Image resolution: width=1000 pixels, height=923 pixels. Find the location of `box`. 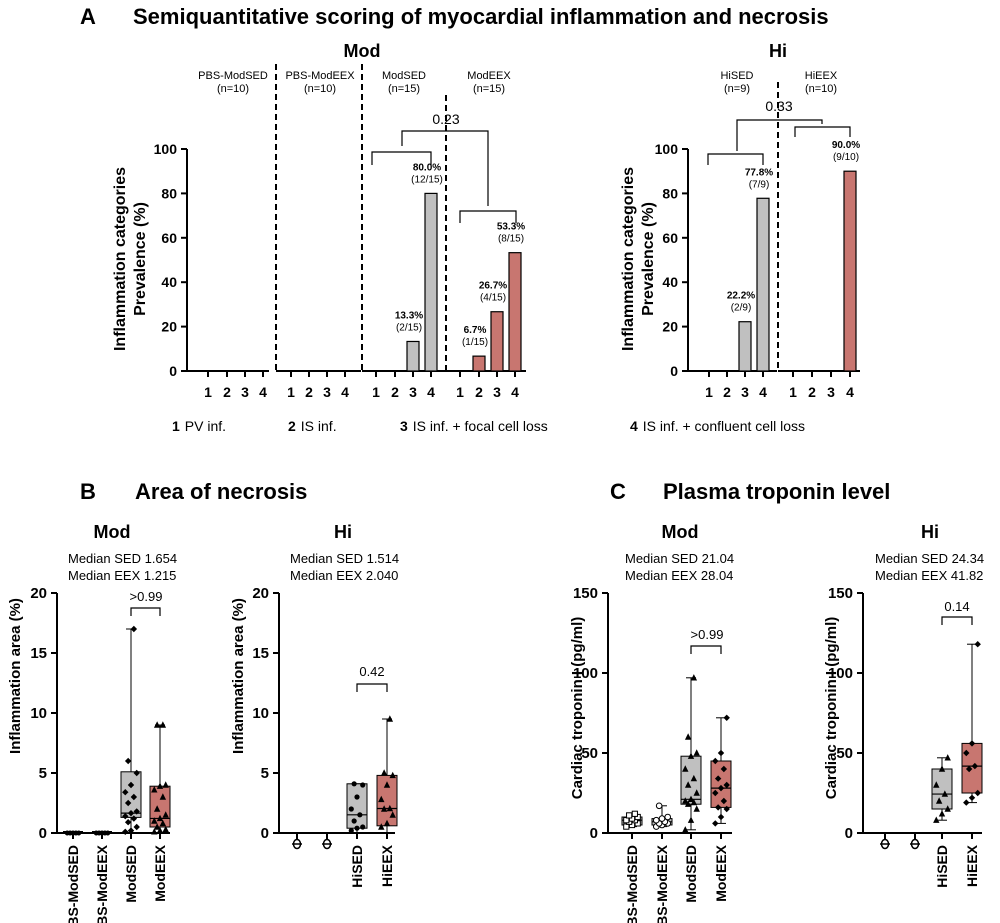

box is located at coordinates (131, 794).